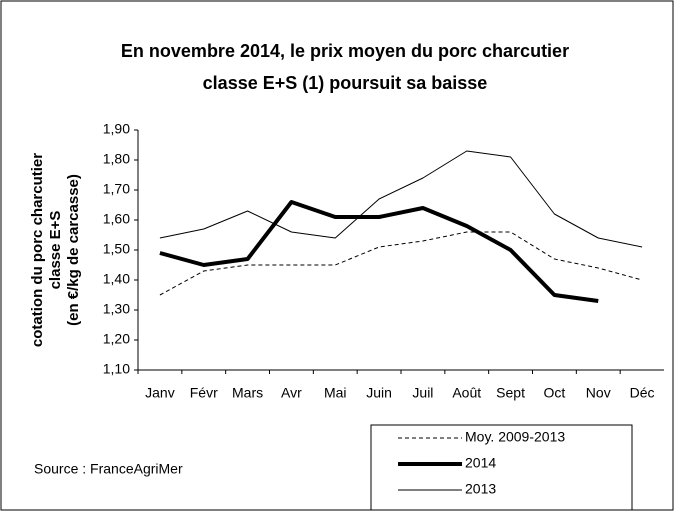 This screenshot has width=674, height=511. What do you see at coordinates (515, 437) in the screenshot?
I see `legend-label: Moy. 2009-2013` at bounding box center [515, 437].